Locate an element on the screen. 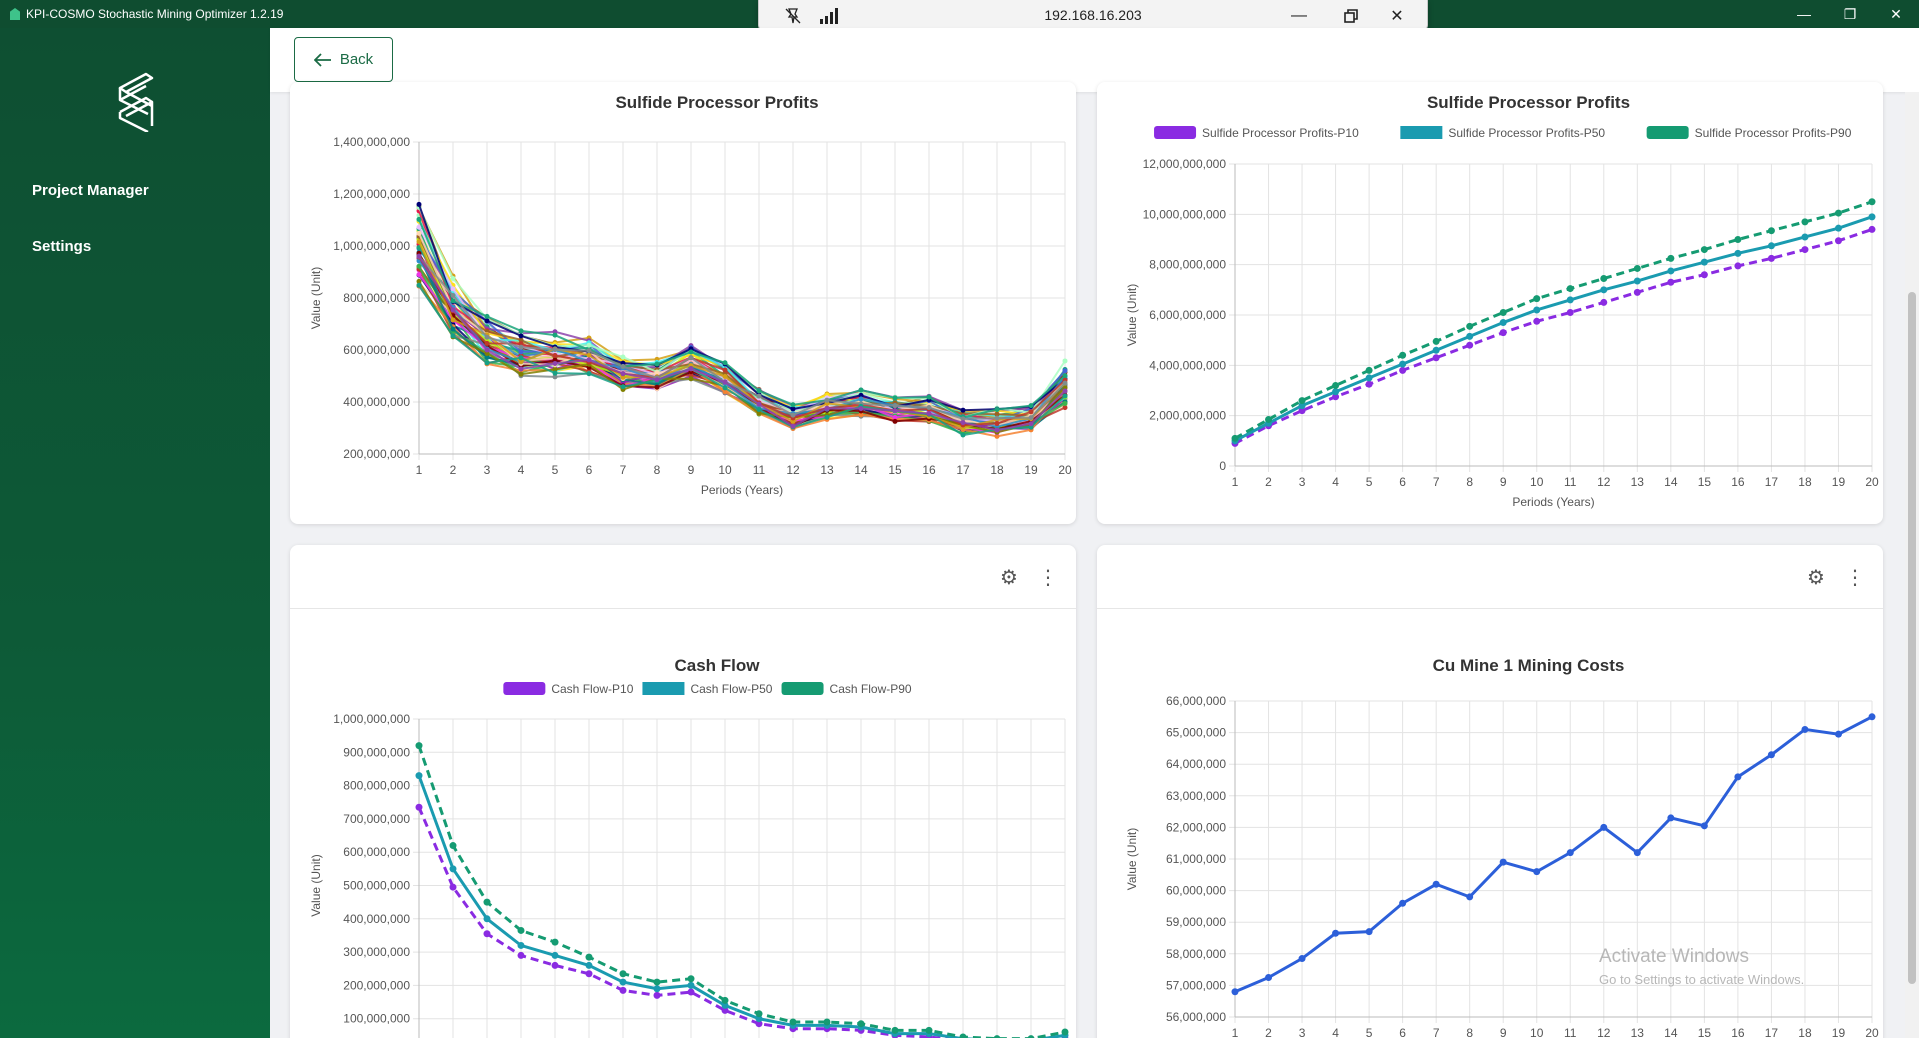 The width and height of the screenshot is (1919, 1038). unpin-icon is located at coordinates (793, 16).